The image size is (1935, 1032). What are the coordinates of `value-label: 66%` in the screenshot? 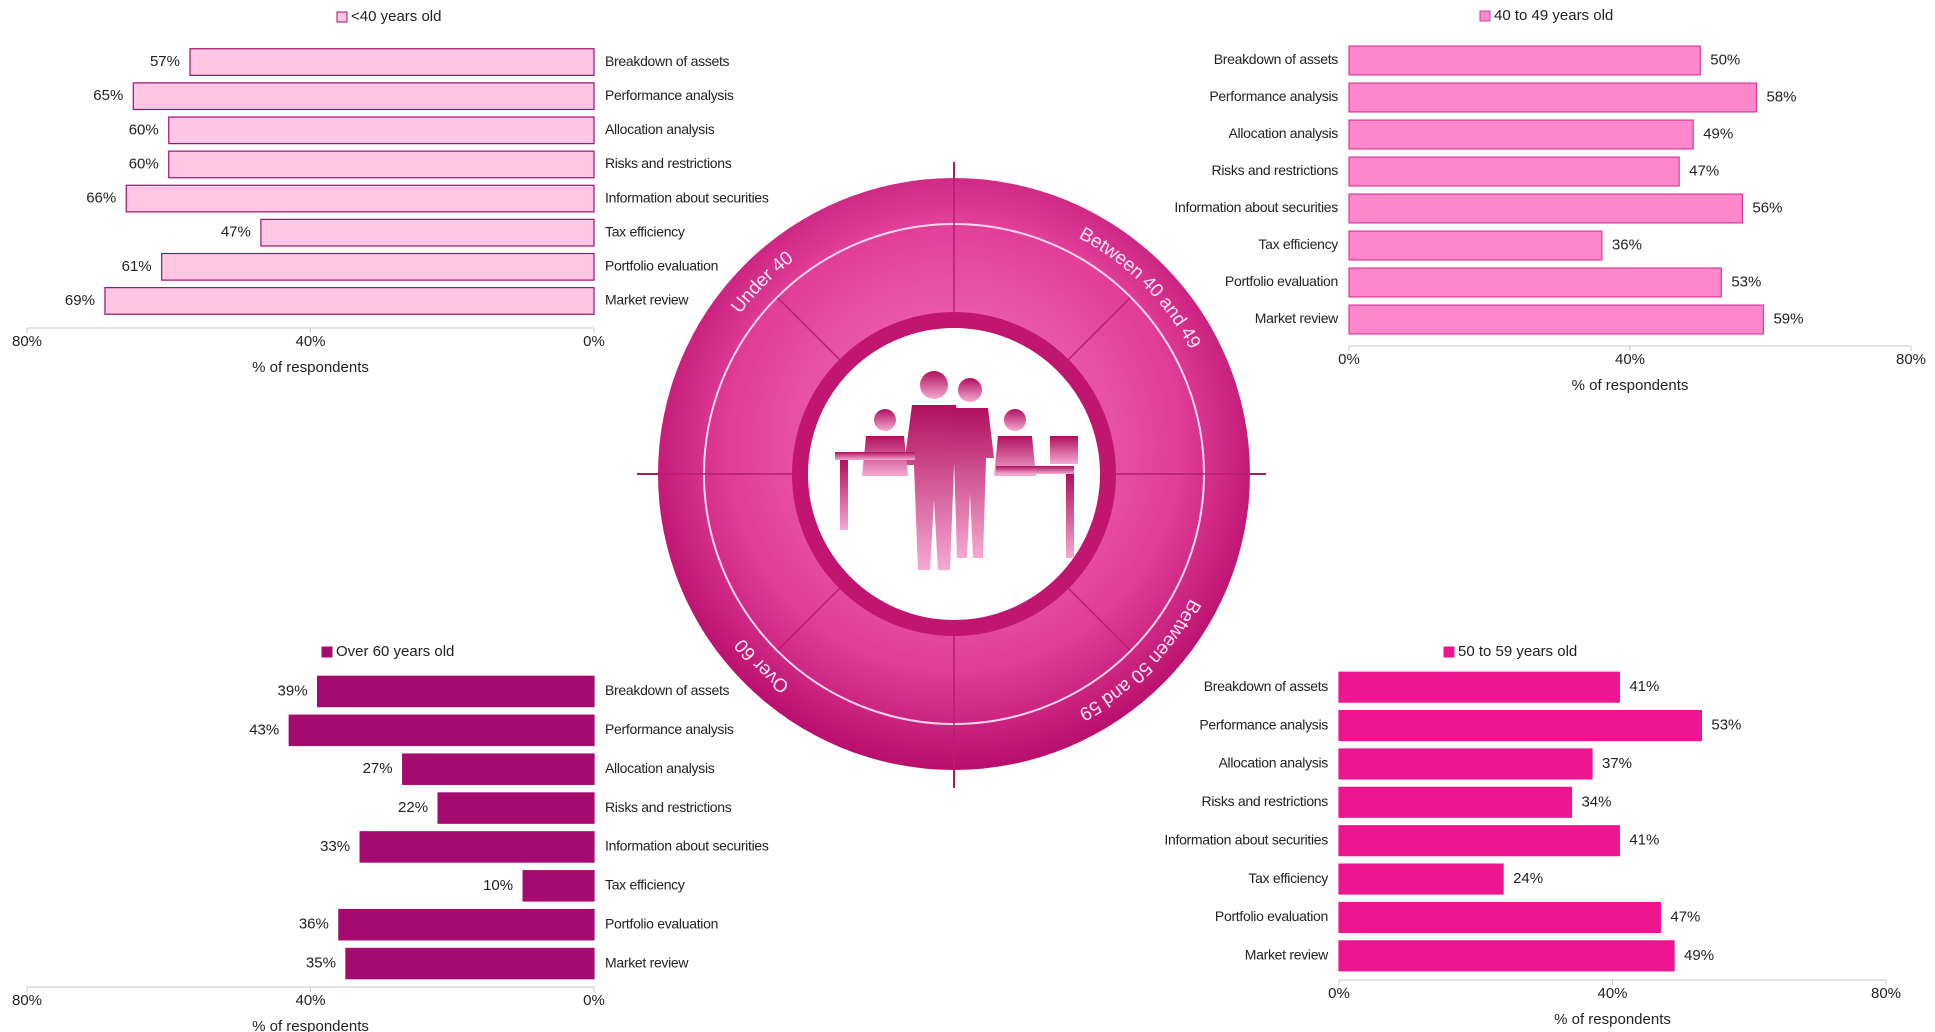 It's located at (101, 198).